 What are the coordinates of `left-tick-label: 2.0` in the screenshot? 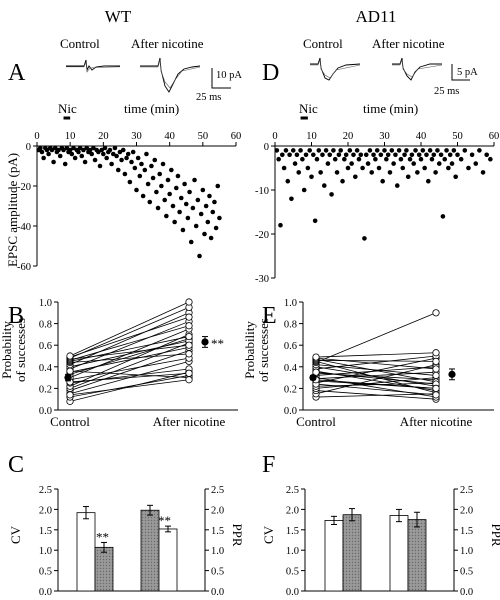 It's located at (45, 510).